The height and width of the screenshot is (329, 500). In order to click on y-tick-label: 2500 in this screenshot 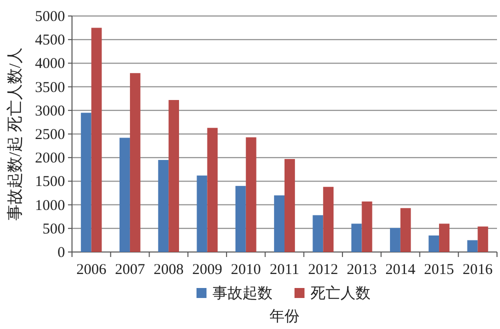, I will do `click(50, 135)`.